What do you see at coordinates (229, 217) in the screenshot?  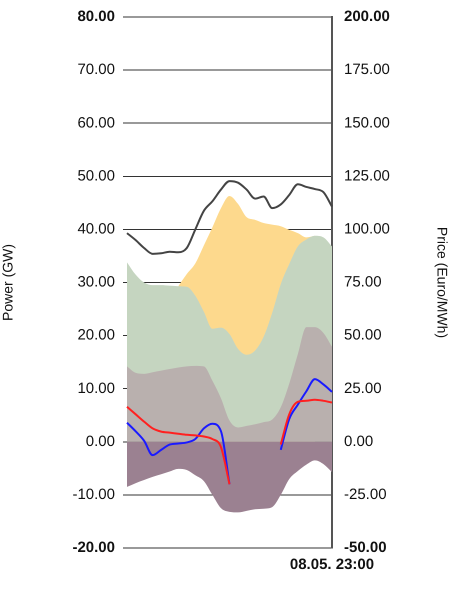 I see `line-series` at bounding box center [229, 217].